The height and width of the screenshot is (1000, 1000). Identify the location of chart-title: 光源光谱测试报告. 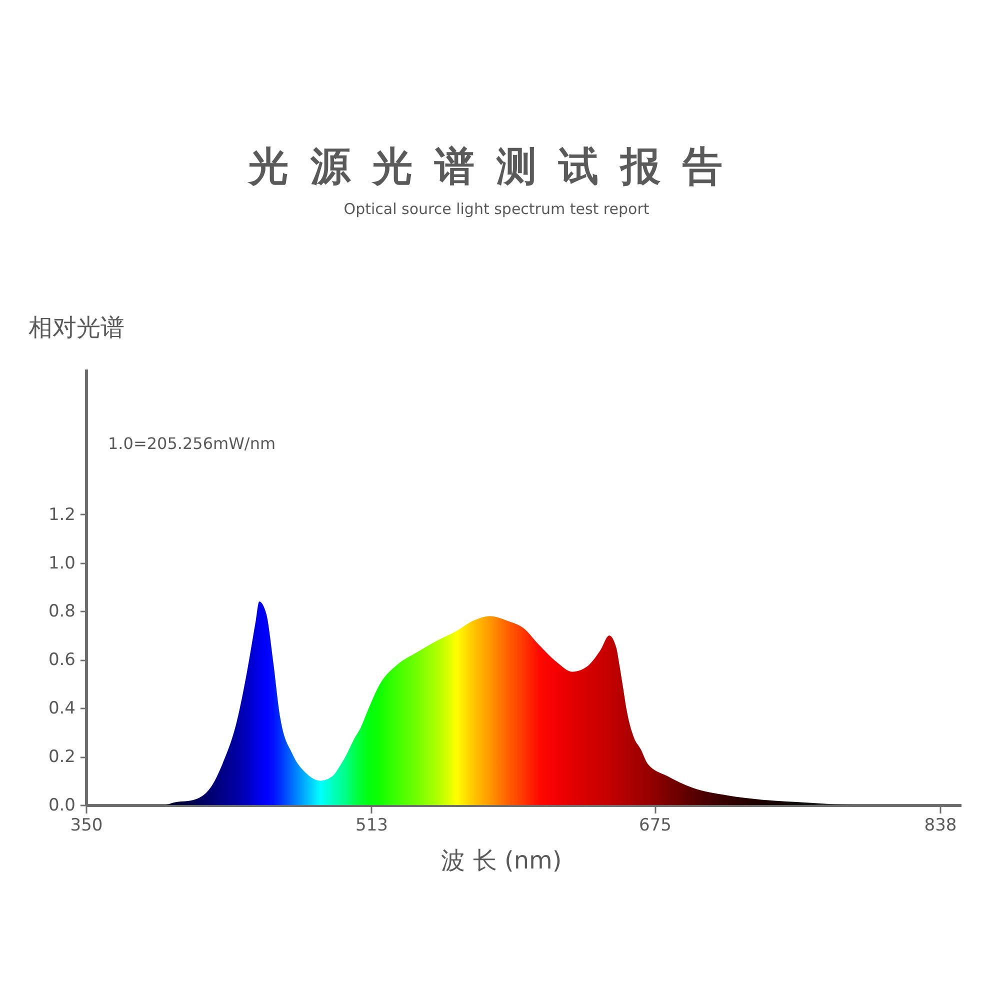
(495, 167).